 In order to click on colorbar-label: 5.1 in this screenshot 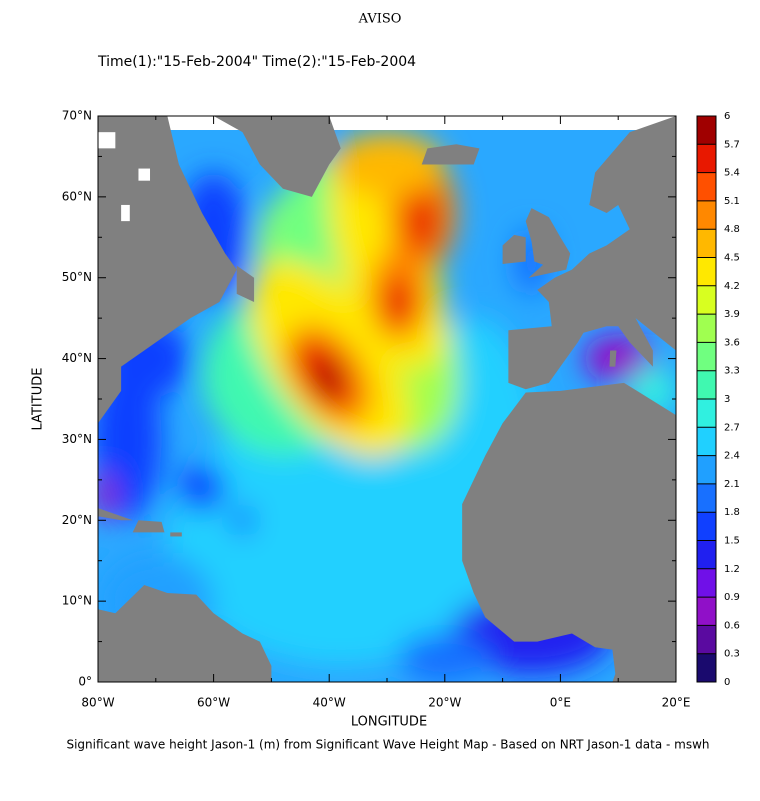, I will do `click(732, 201)`.